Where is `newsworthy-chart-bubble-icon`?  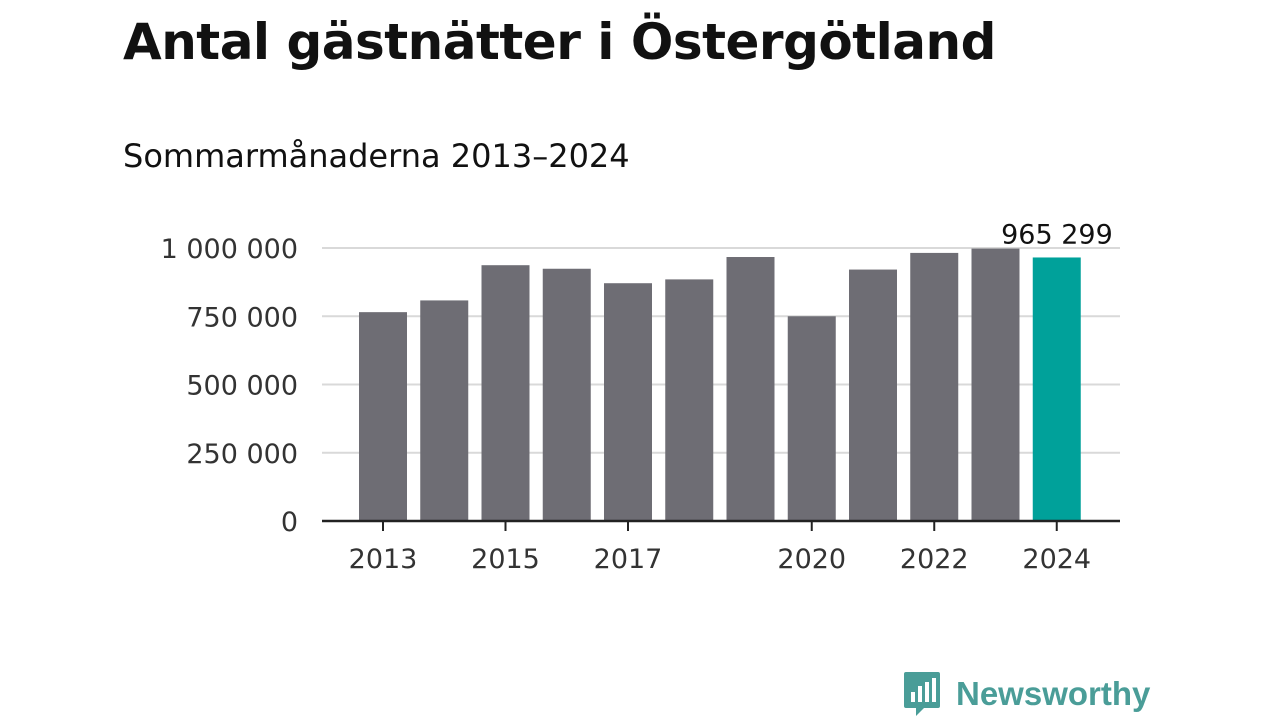
newsworthy-chart-bubble-icon is located at coordinates (922, 694).